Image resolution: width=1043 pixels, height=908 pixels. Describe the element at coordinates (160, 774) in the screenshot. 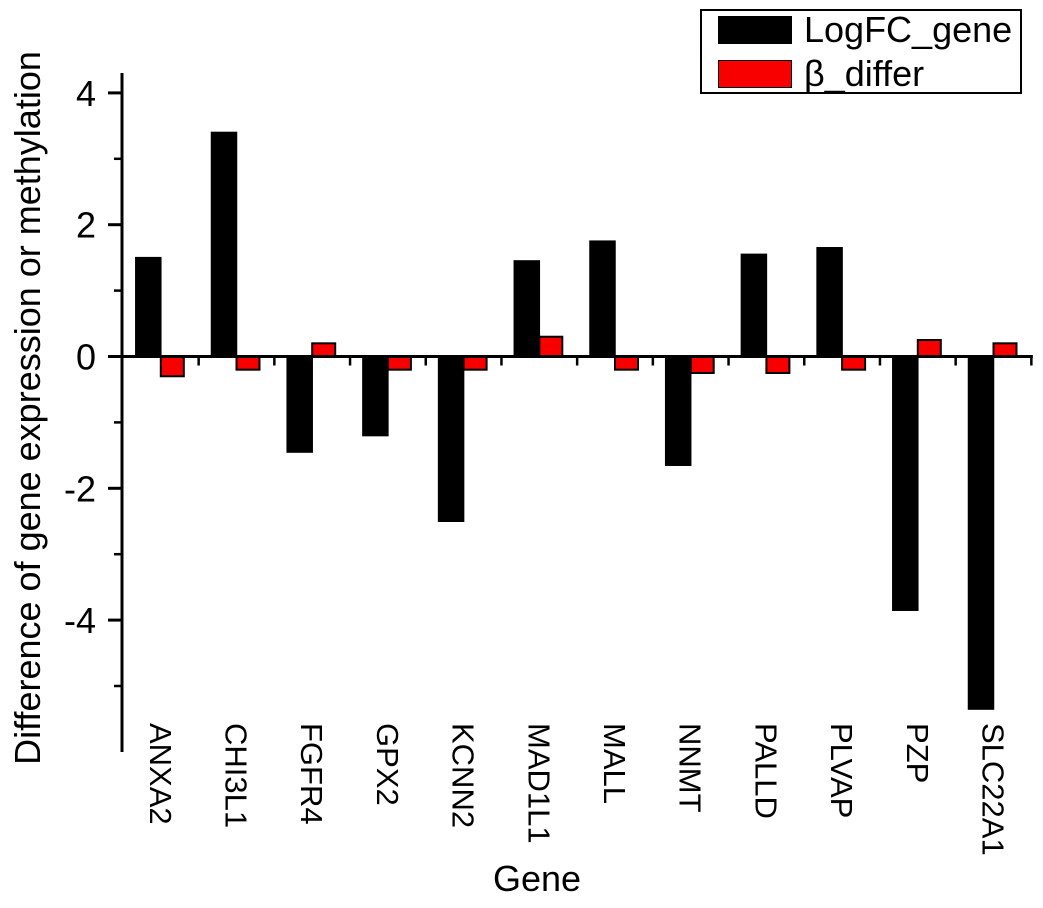

I see `x-category-label-anxa2: ANXA2` at that location.